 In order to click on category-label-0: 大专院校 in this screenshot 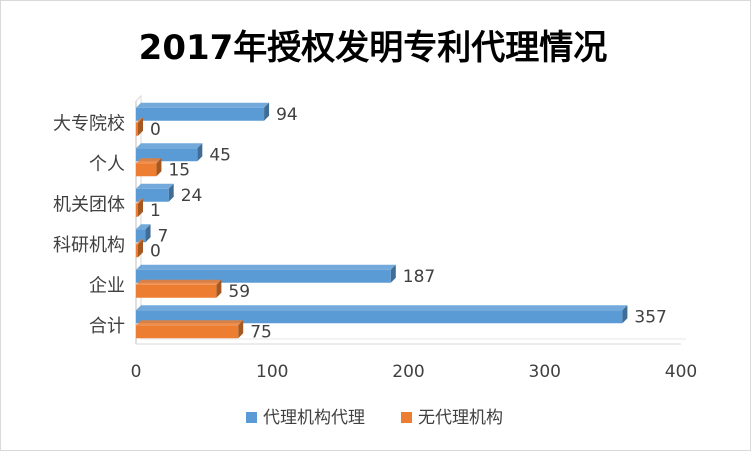, I will do `click(89, 123)`.